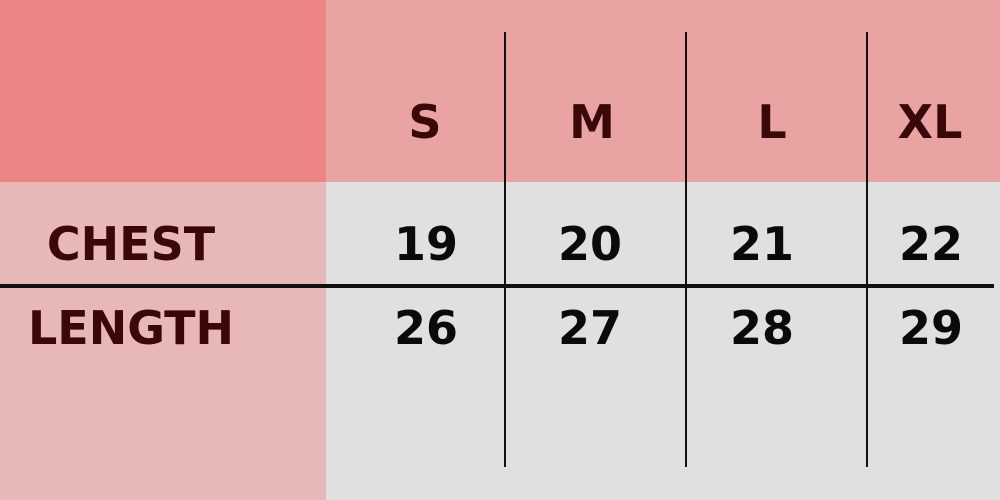  I want to click on length-value-l: 28, so click(762, 328).